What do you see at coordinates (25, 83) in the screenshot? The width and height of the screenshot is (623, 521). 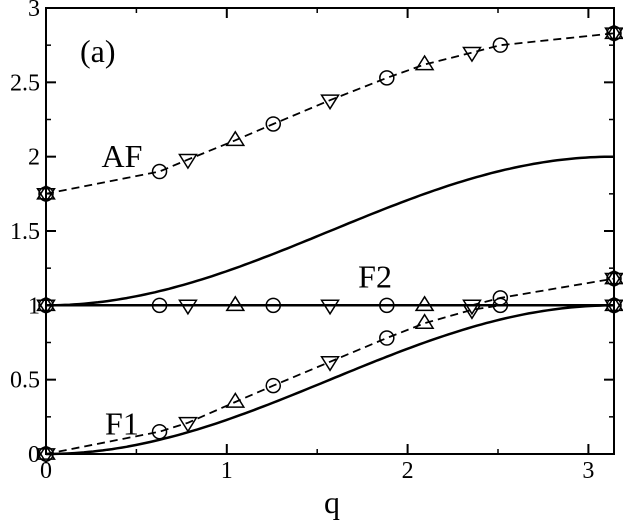 I see `y-tick-label: 2.5` at bounding box center [25, 83].